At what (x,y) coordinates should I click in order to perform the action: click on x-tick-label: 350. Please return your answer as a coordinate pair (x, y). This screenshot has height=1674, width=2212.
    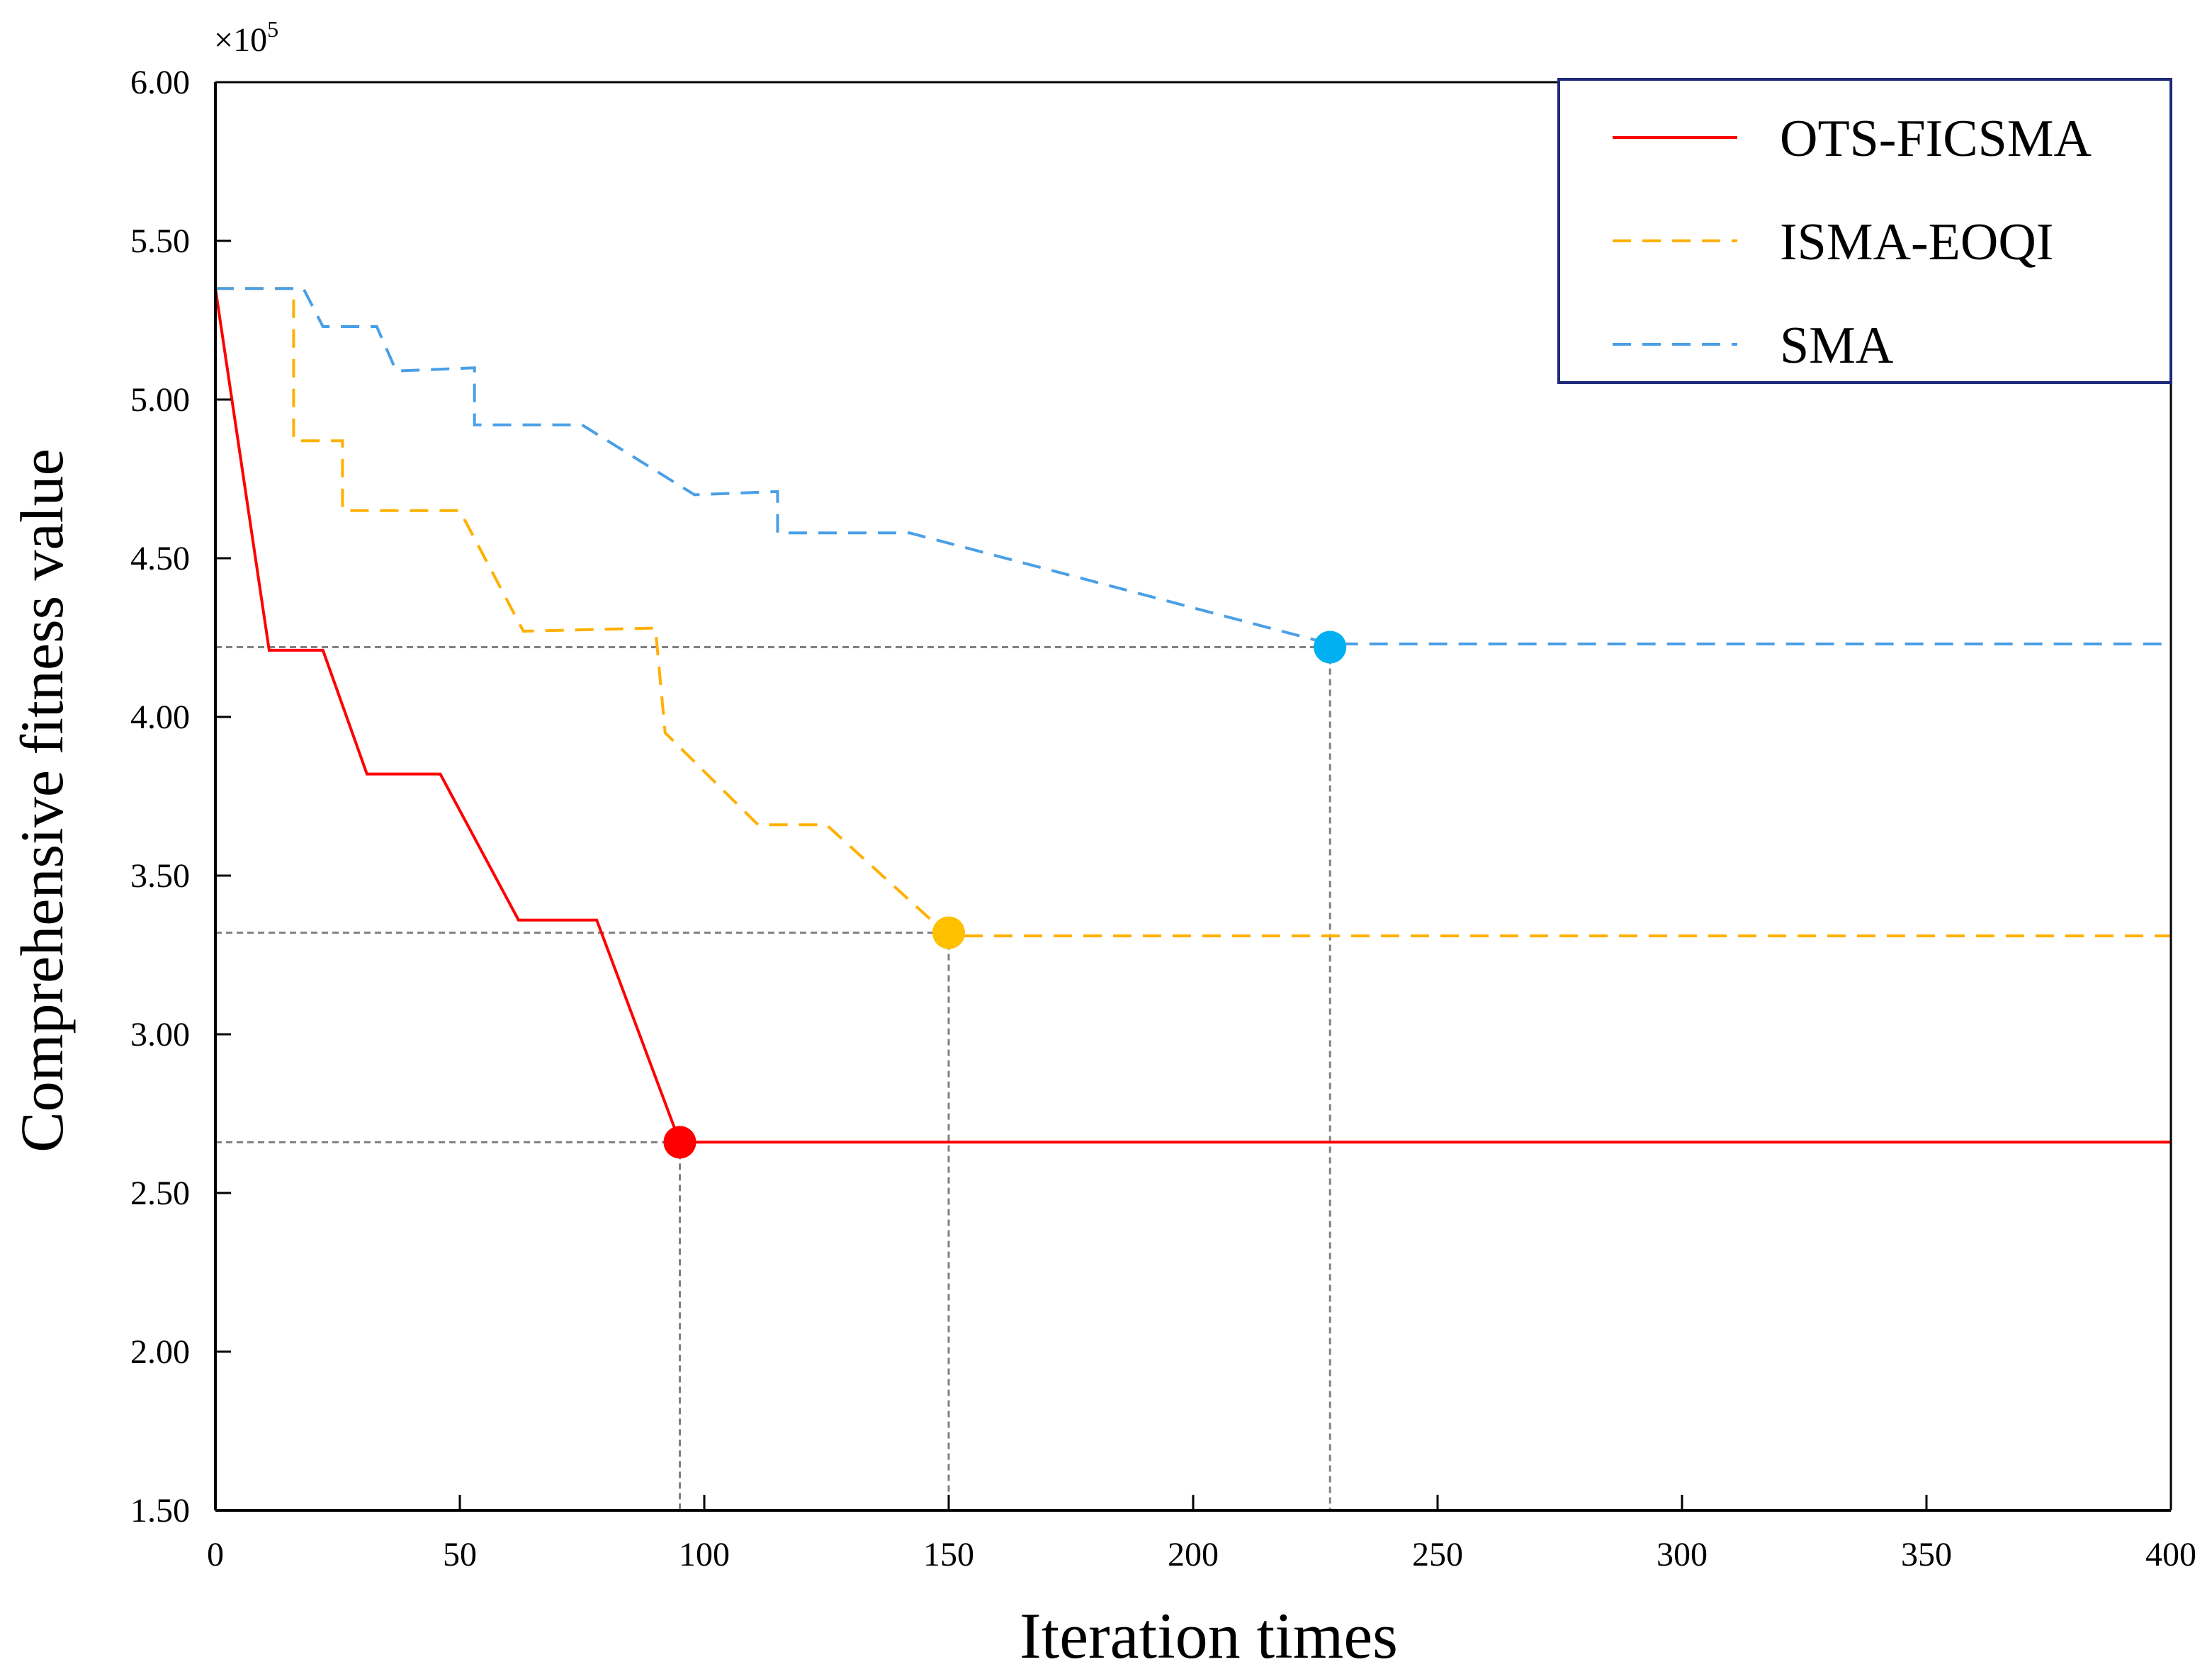
    Looking at the image, I should click on (1926, 1554).